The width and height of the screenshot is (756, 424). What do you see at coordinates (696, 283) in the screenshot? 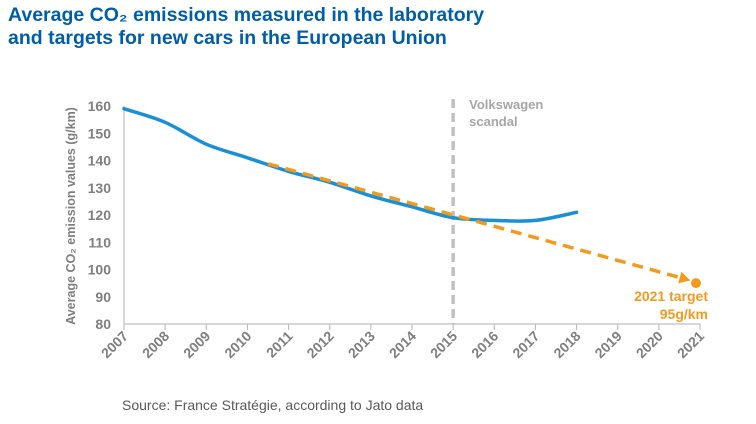
I see `target-2021-point` at bounding box center [696, 283].